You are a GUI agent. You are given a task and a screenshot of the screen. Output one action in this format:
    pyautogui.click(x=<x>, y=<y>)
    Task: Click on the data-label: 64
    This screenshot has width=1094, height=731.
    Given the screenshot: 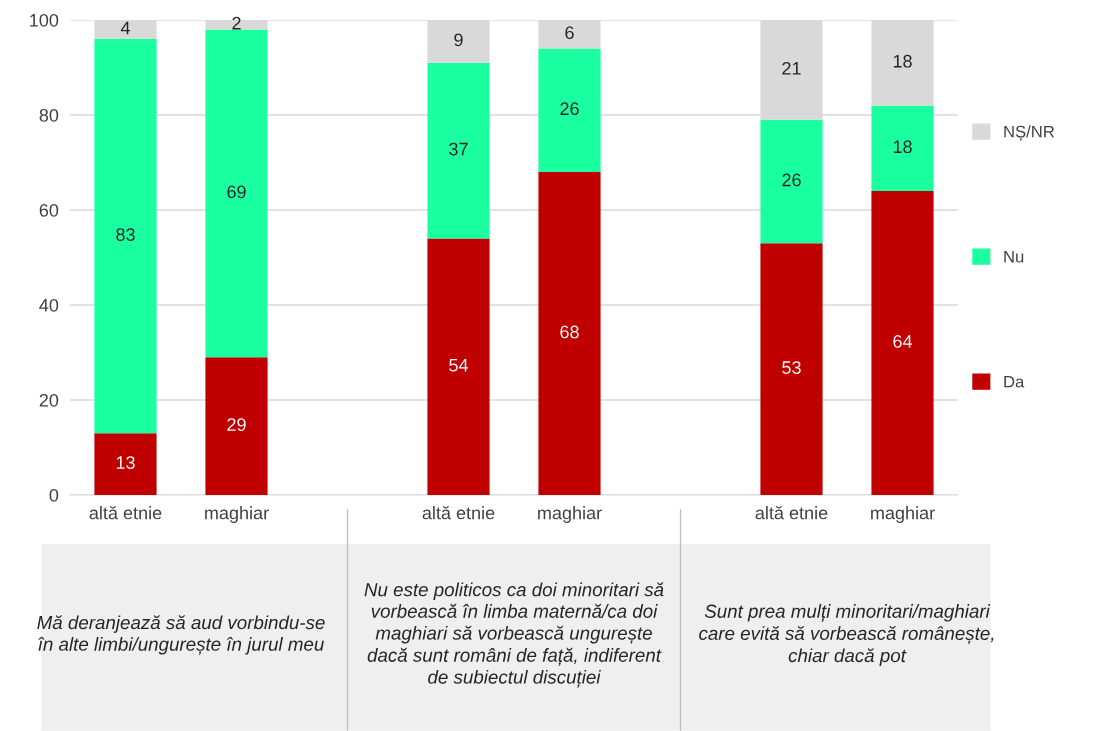 What is the action you would take?
    pyautogui.click(x=903, y=341)
    